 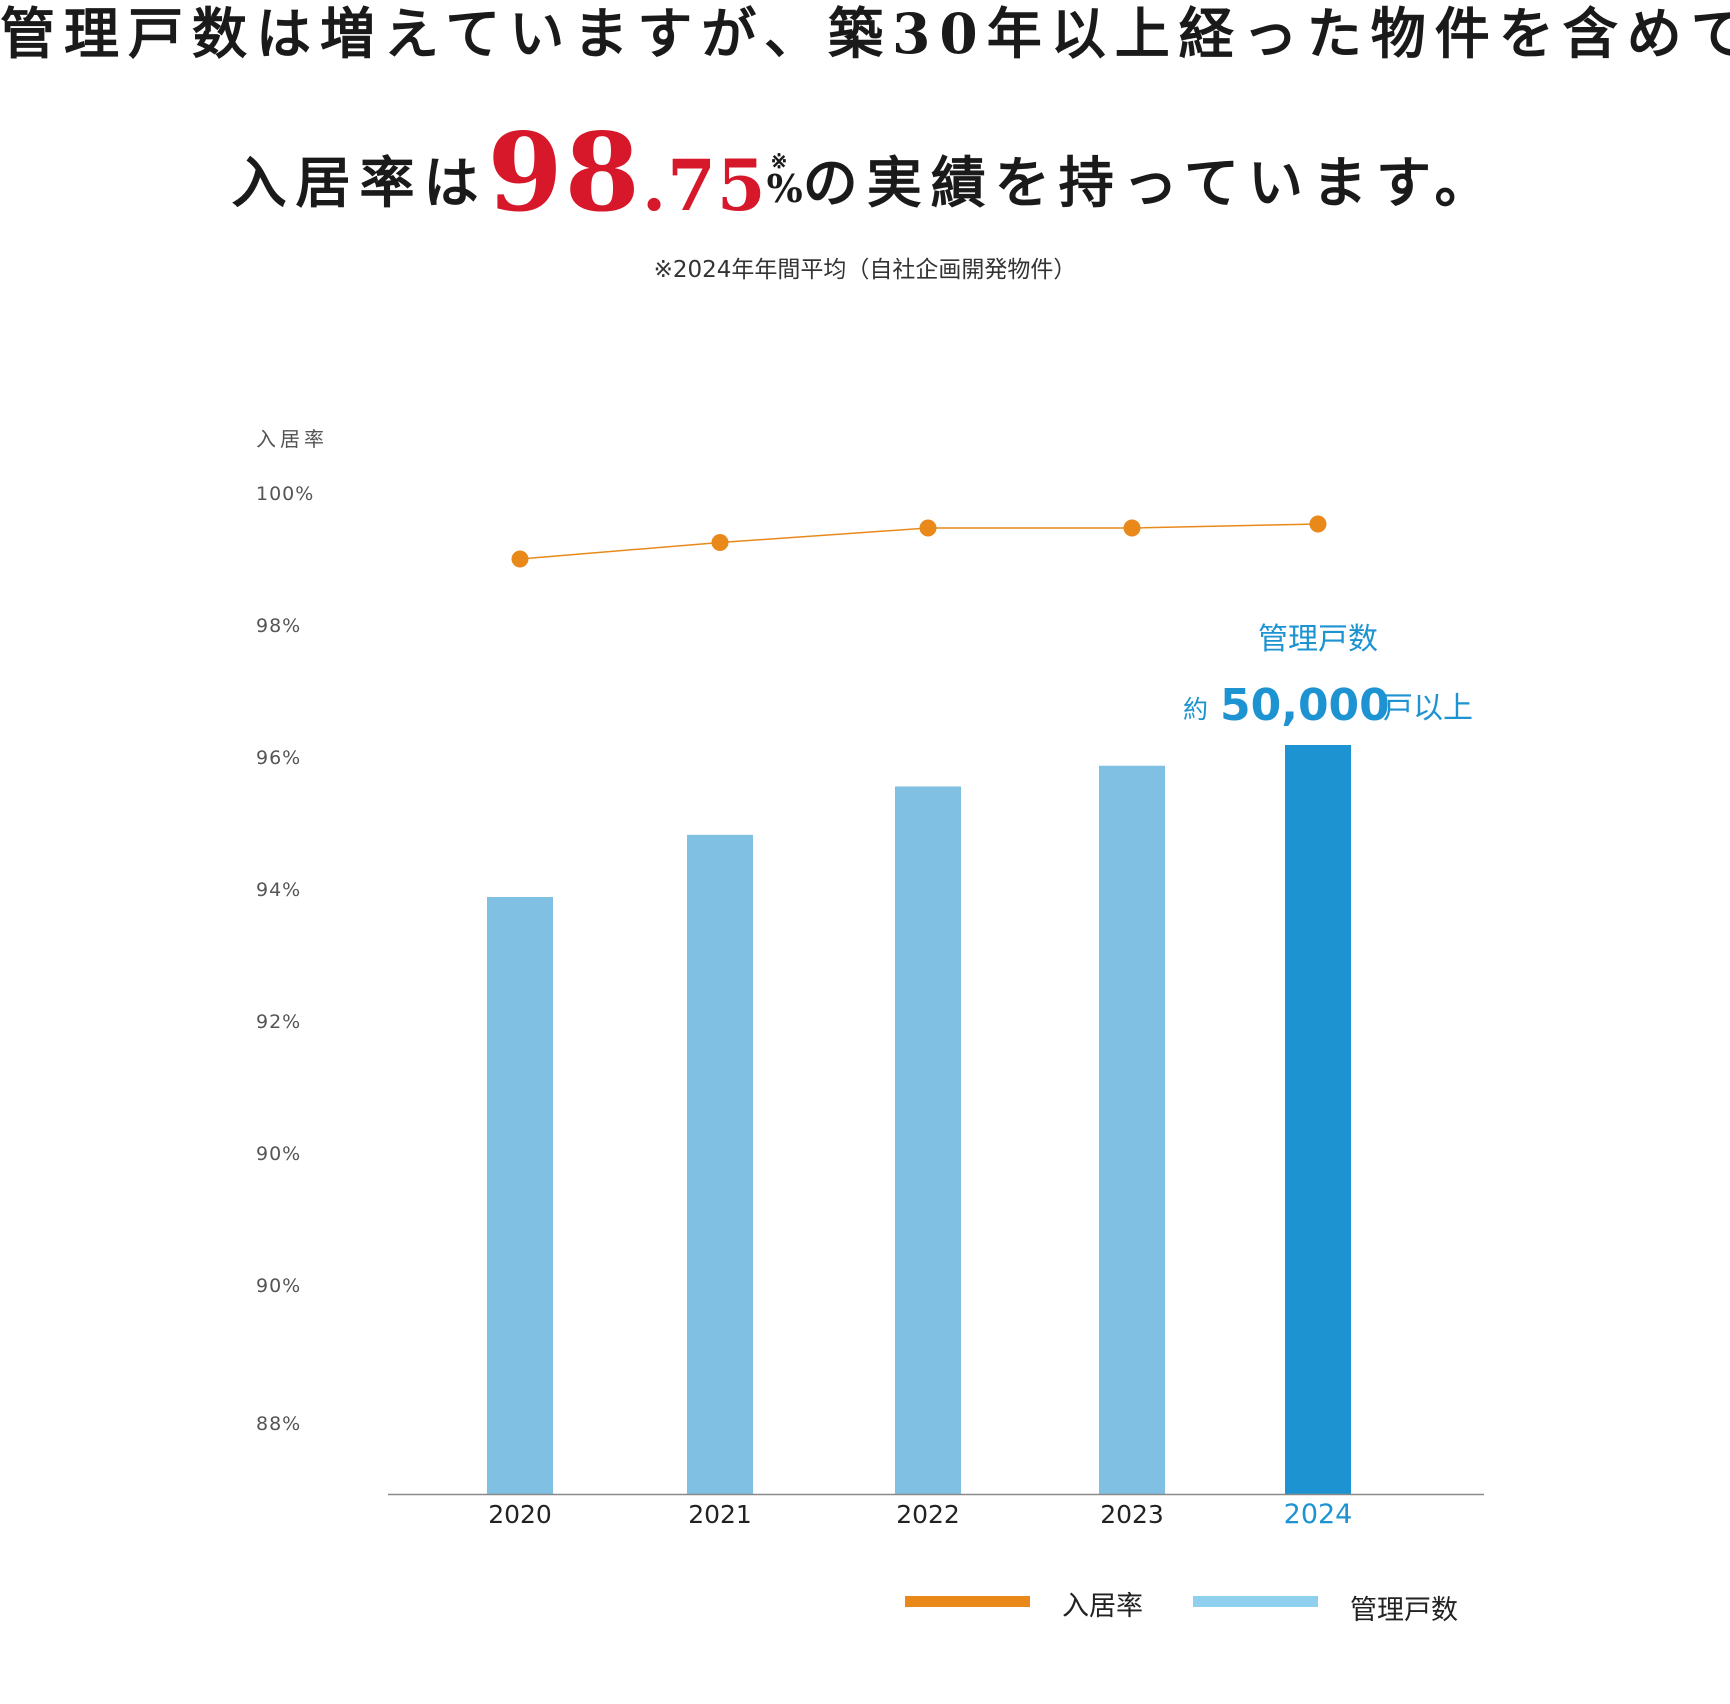 I want to click on y-tick-label: 98%, so click(x=278, y=626).